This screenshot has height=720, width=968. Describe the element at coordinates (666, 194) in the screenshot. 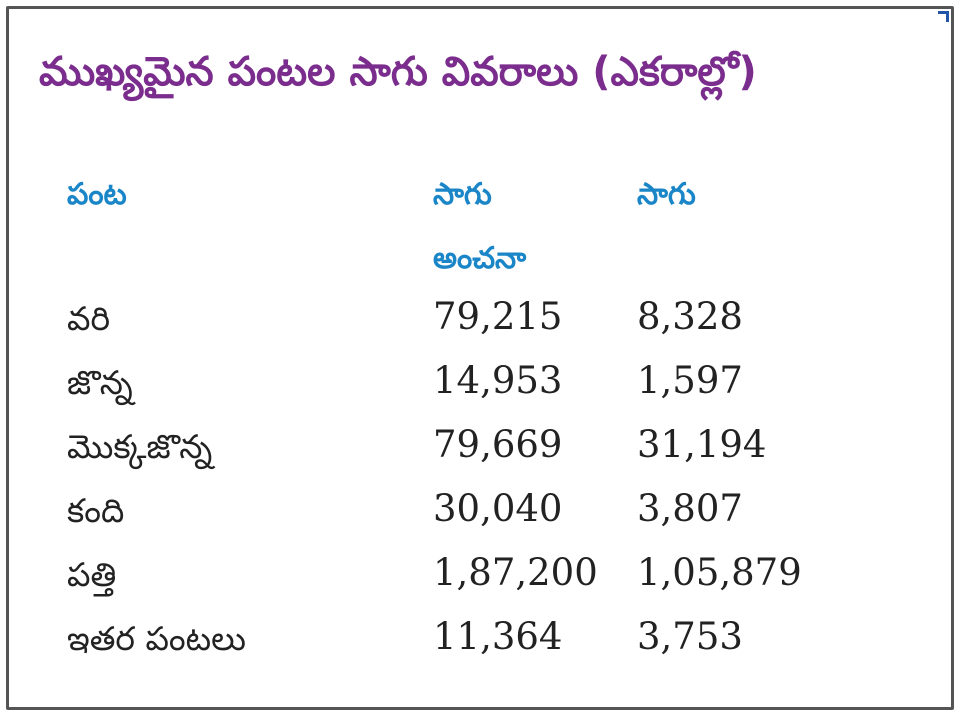

I see `header-actual: సాగు` at that location.